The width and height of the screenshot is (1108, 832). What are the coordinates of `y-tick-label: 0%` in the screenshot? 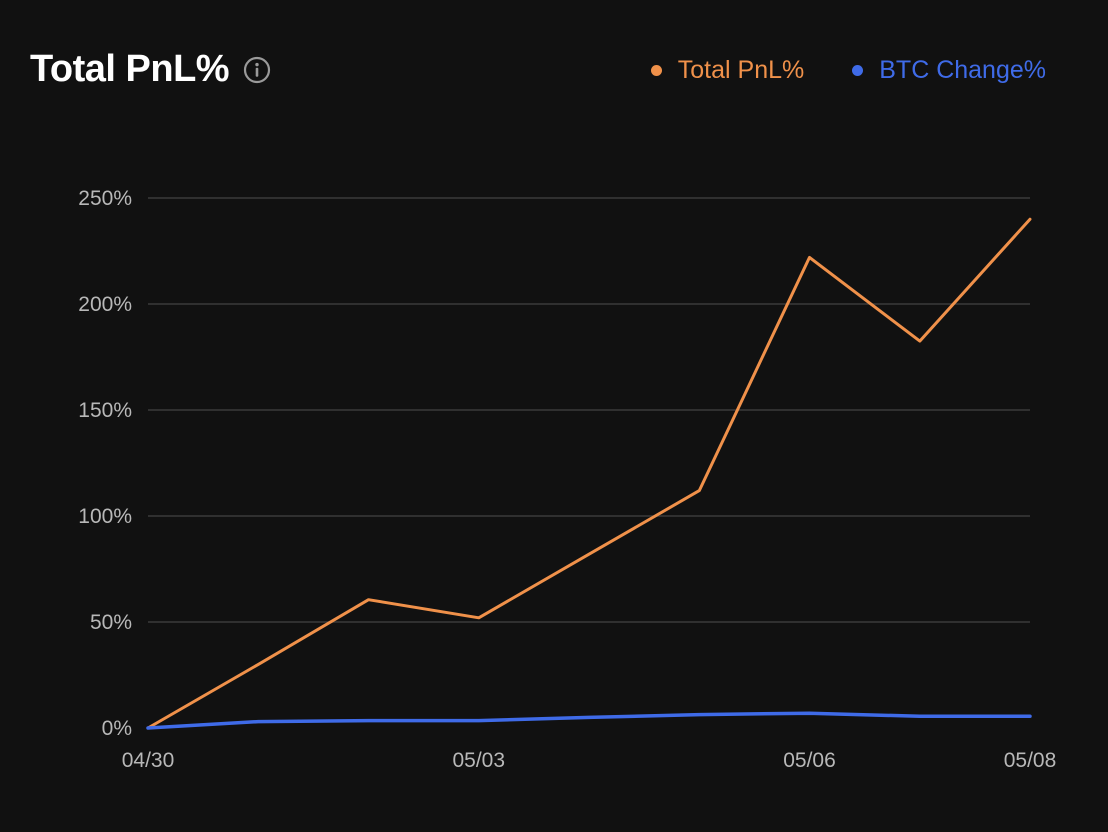 It's located at (117, 728).